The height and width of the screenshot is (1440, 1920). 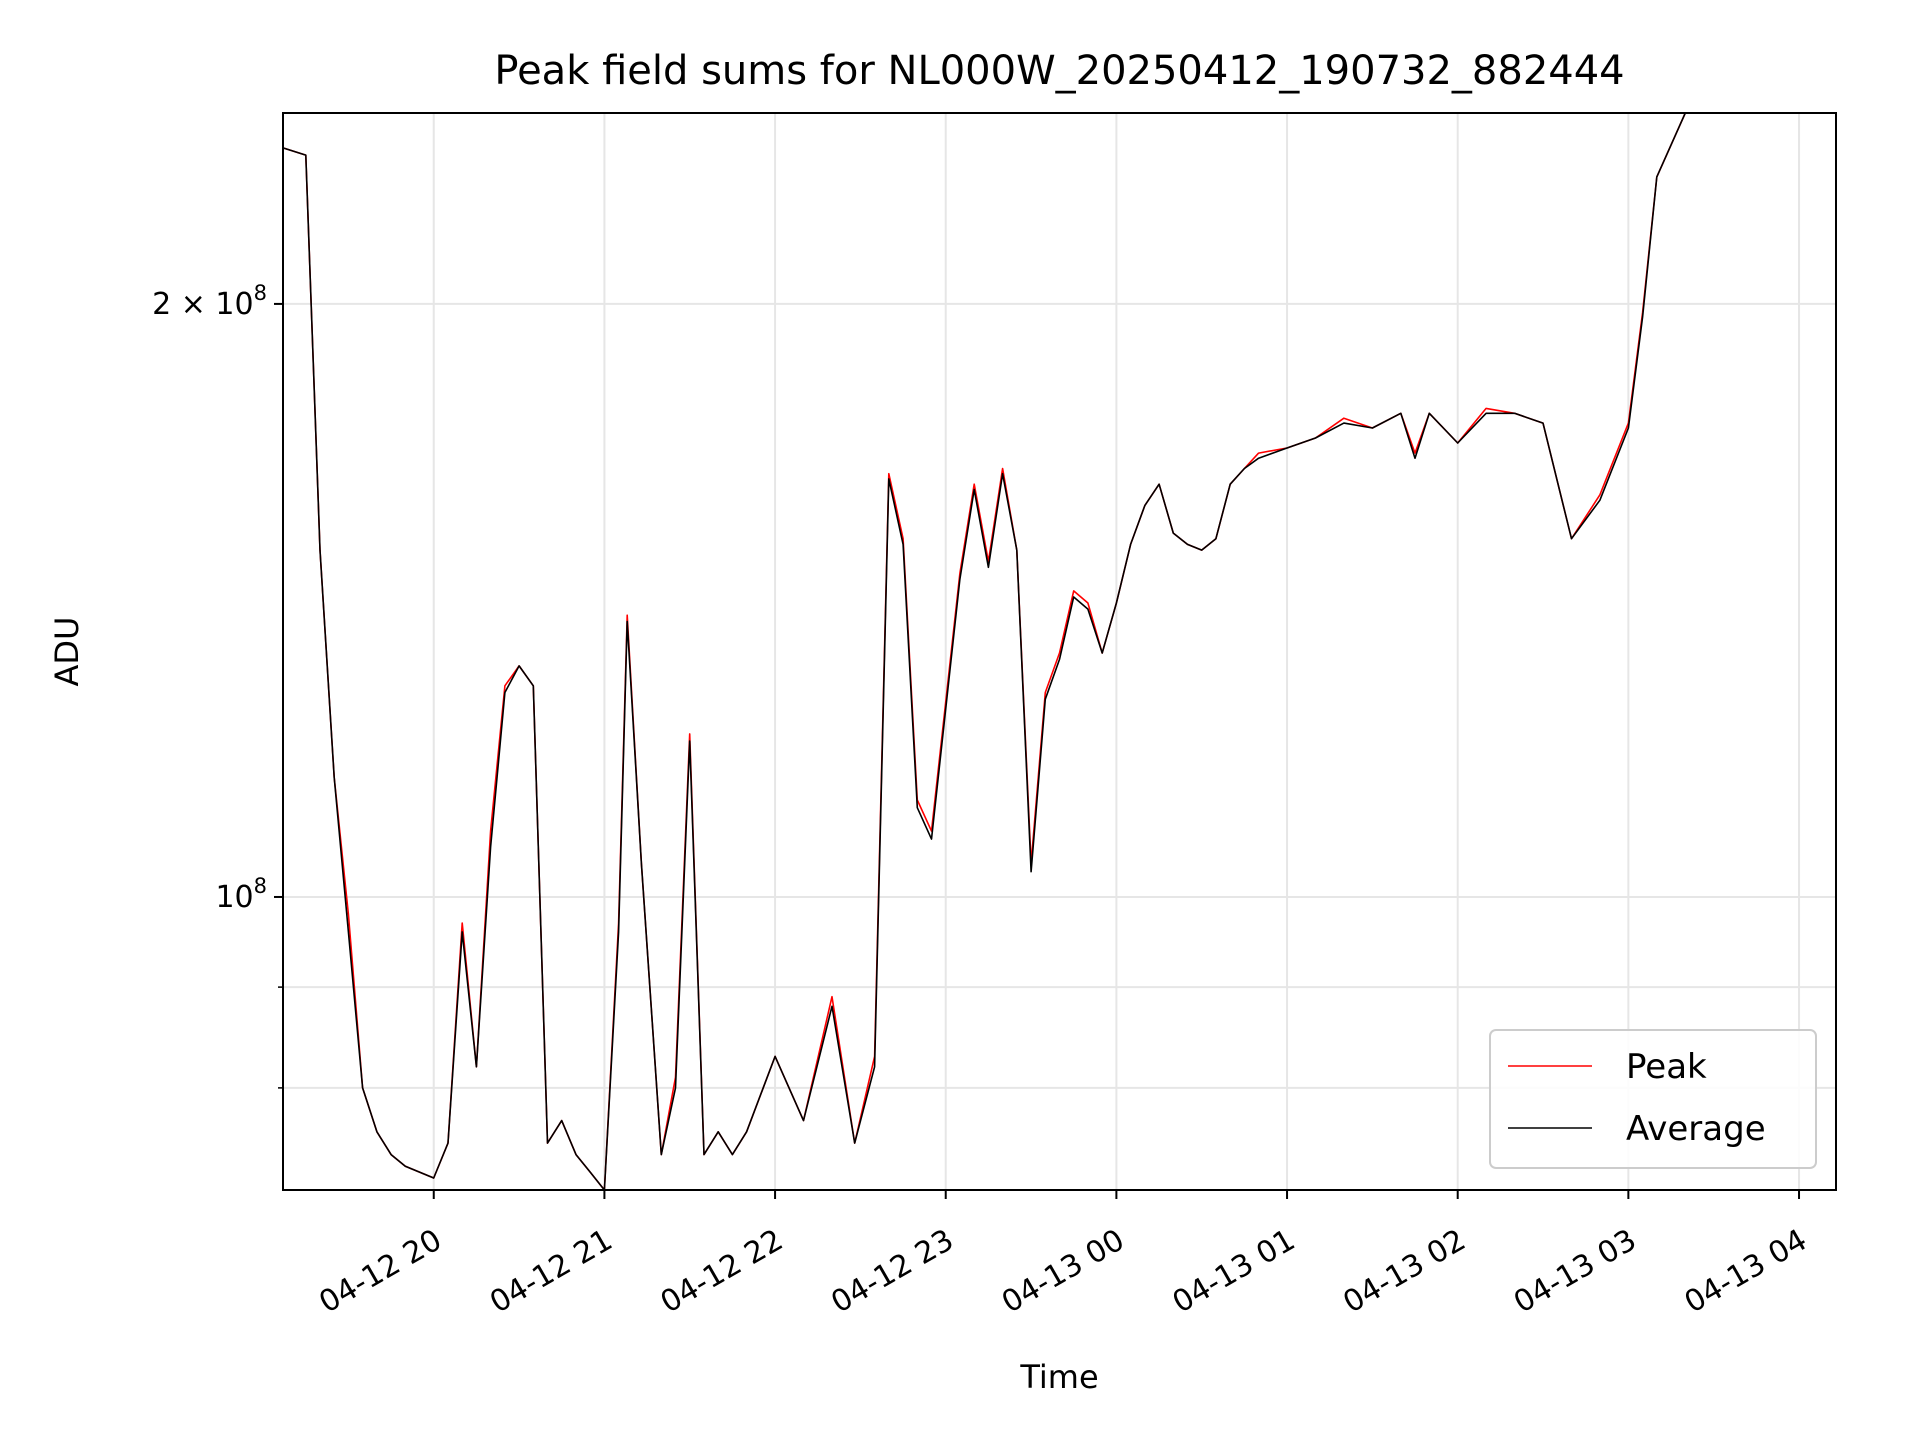 What do you see at coordinates (1696, 1129) in the screenshot?
I see `legend-label-average: Average` at bounding box center [1696, 1129].